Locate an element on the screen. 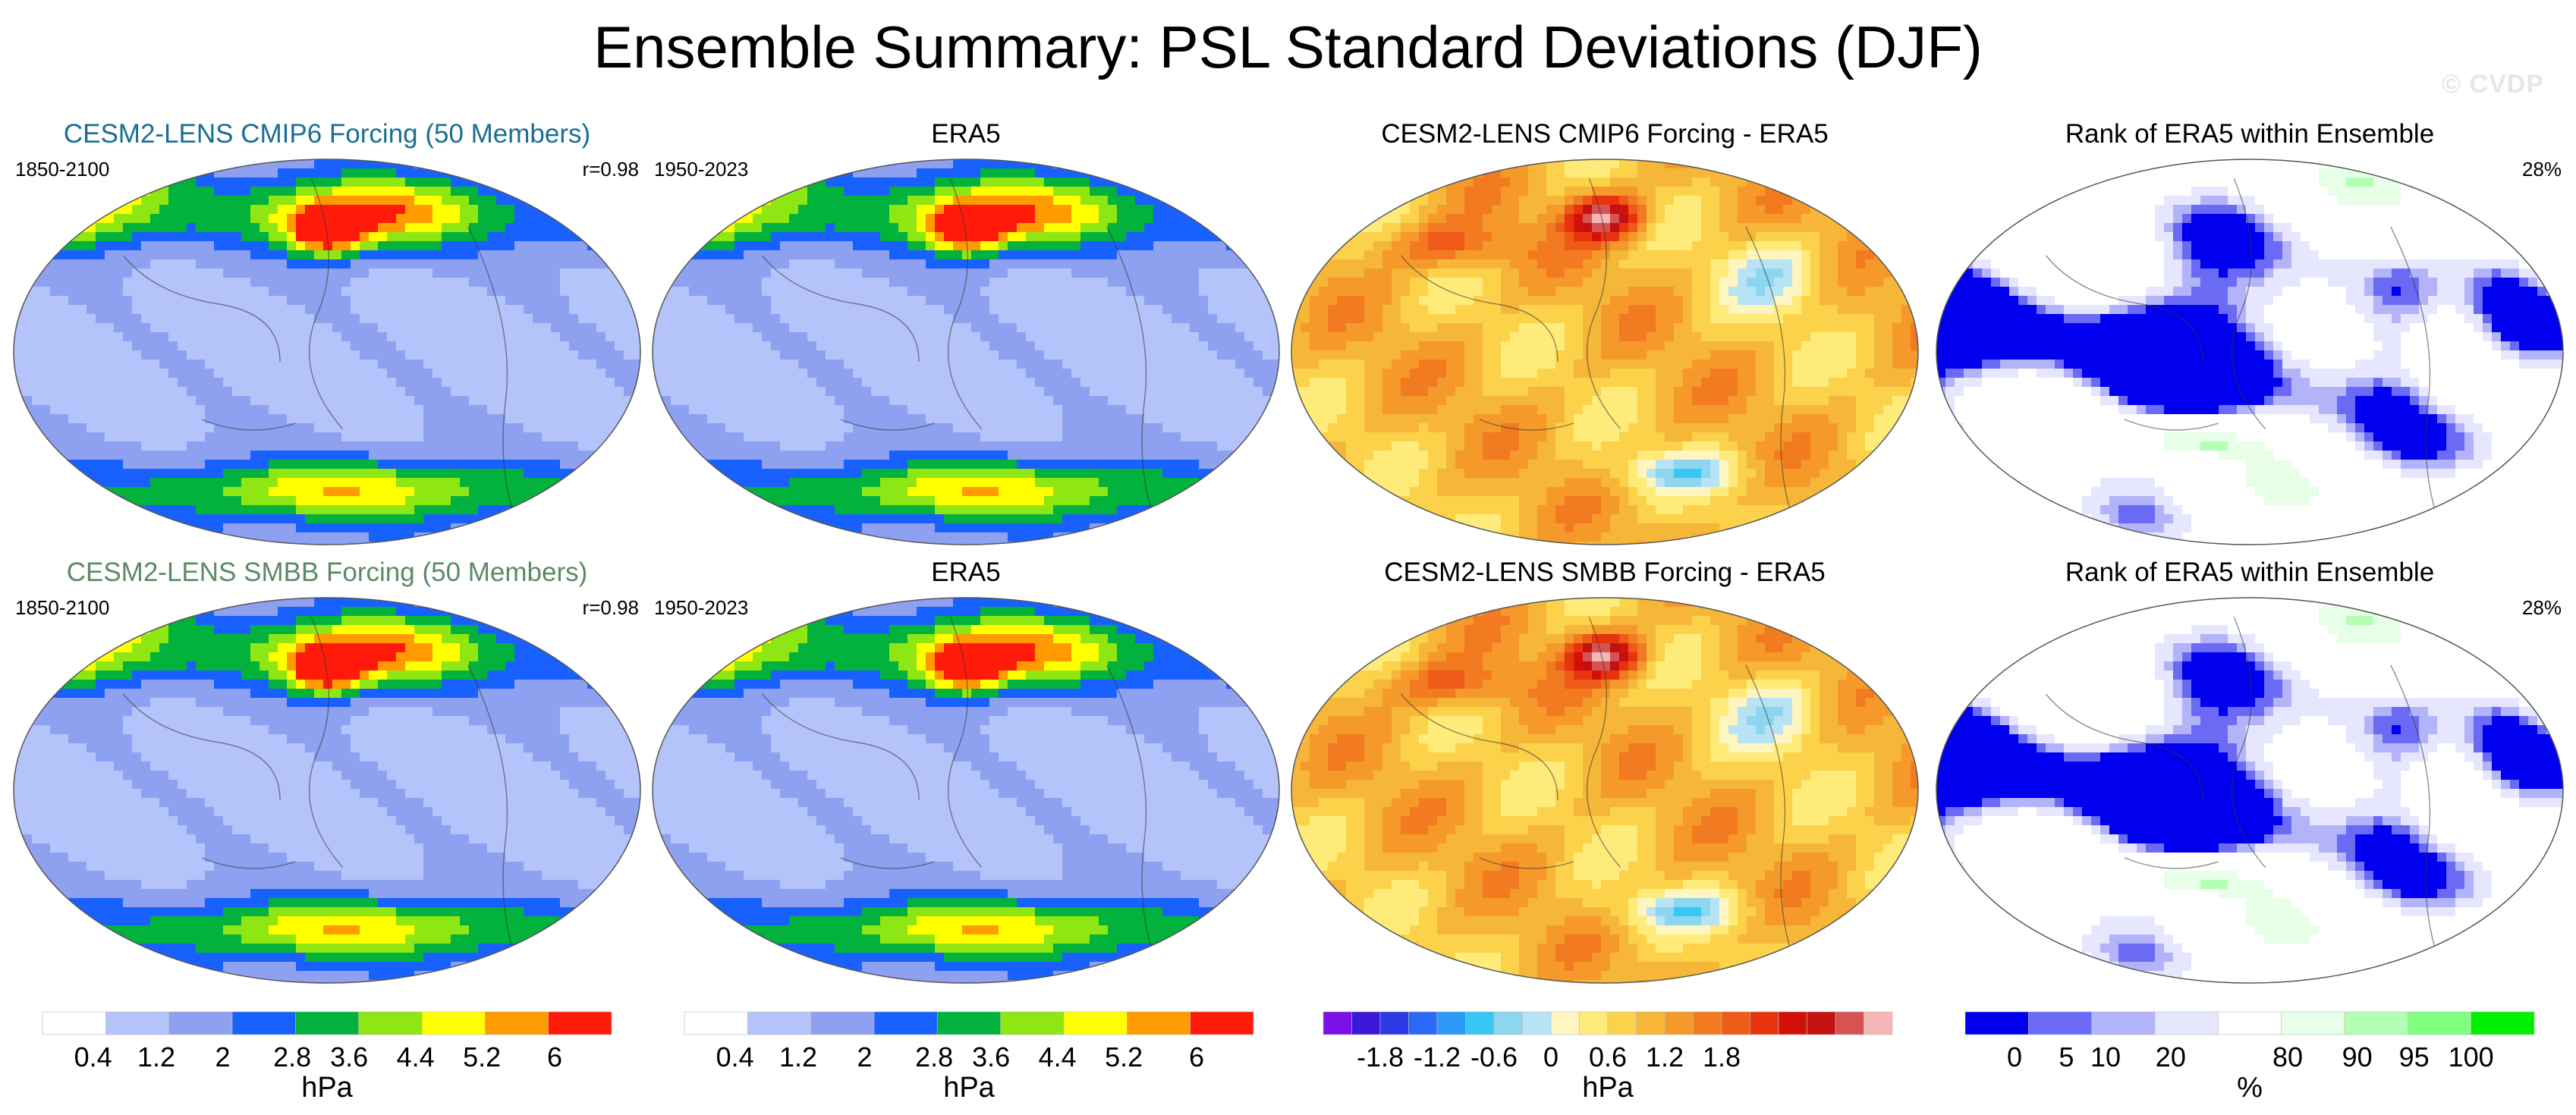  colorbar-tick-label: 95 is located at coordinates (2414, 1057).